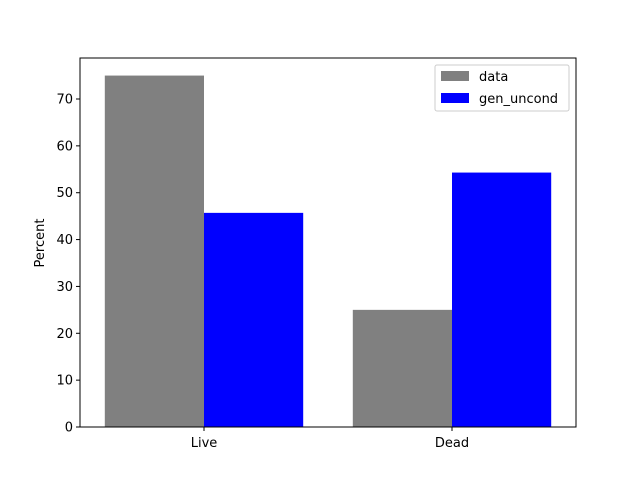 The width and height of the screenshot is (640, 480). What do you see at coordinates (402, 368) in the screenshot?
I see `bar-data-dead` at bounding box center [402, 368].